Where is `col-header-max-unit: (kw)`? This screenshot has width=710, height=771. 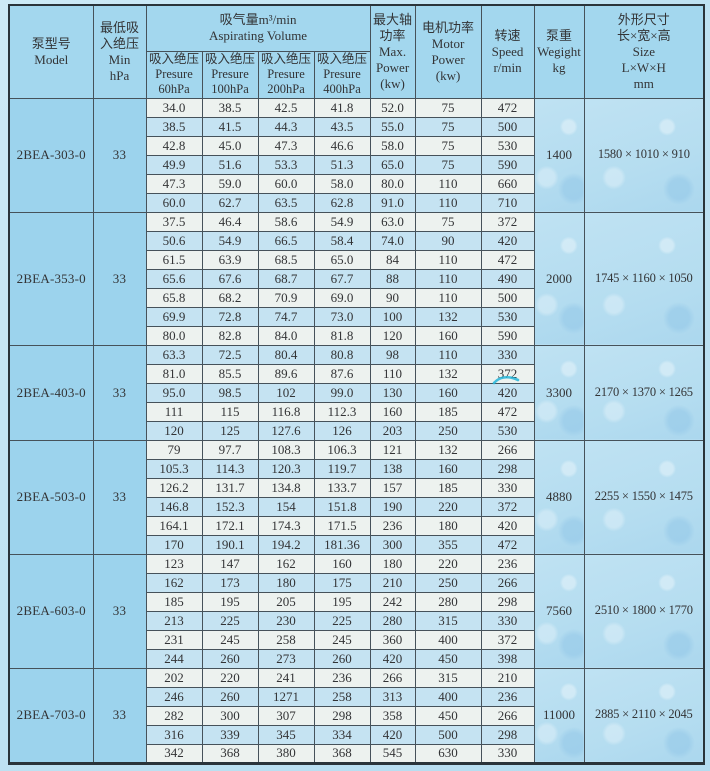 col-header-max-unit: (kw) is located at coordinates (392, 83).